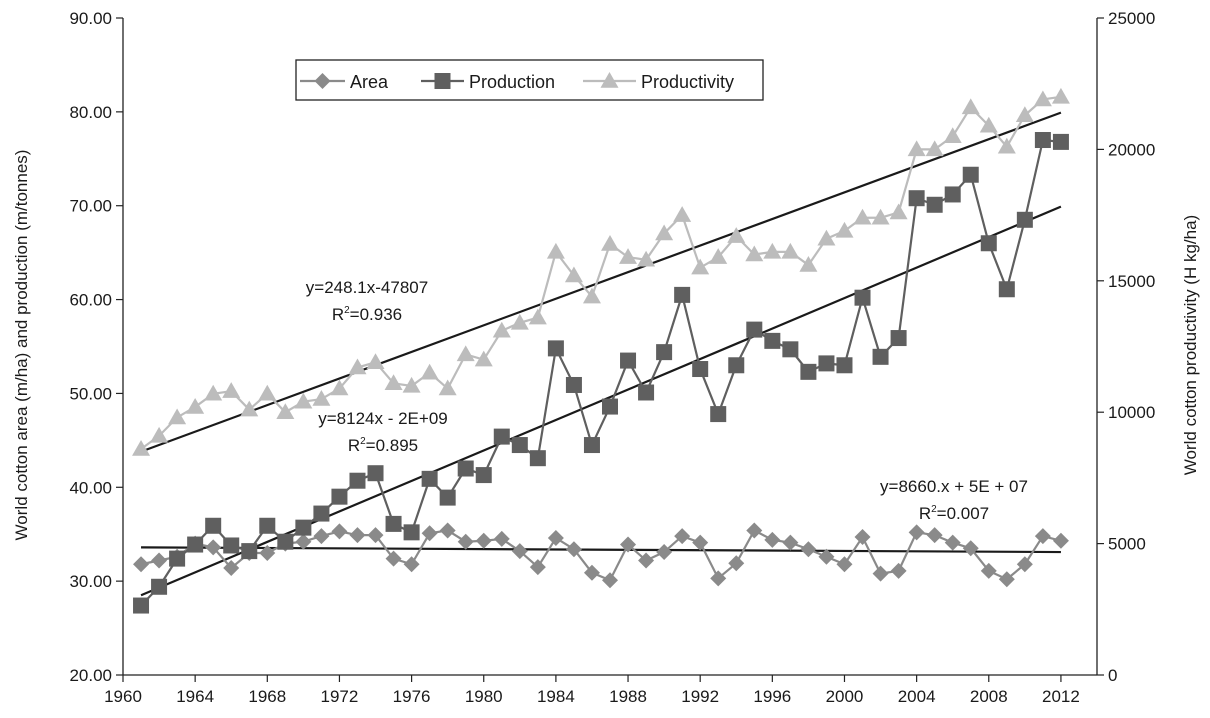 Image resolution: width=1210 pixels, height=718 pixels. What do you see at coordinates (687, 82) in the screenshot?
I see `legend-label: Productivity` at bounding box center [687, 82].